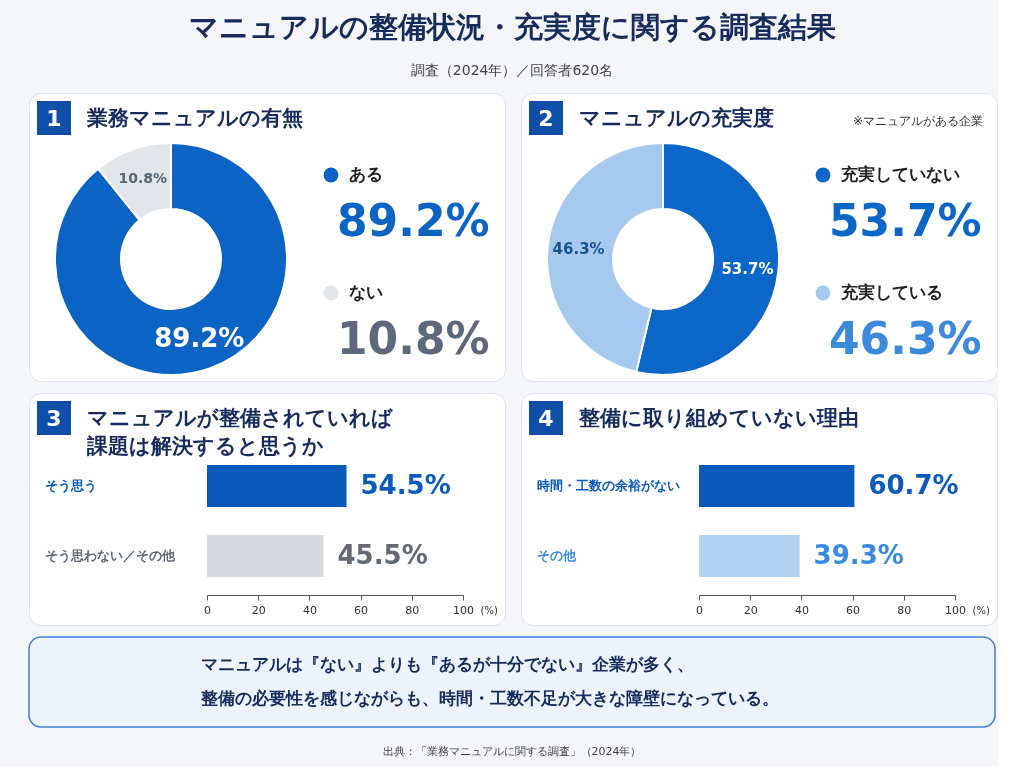 The height and width of the screenshot is (768, 1024). What do you see at coordinates (858, 555) in the screenshot?
I see `data-label: 39.3%` at bounding box center [858, 555].